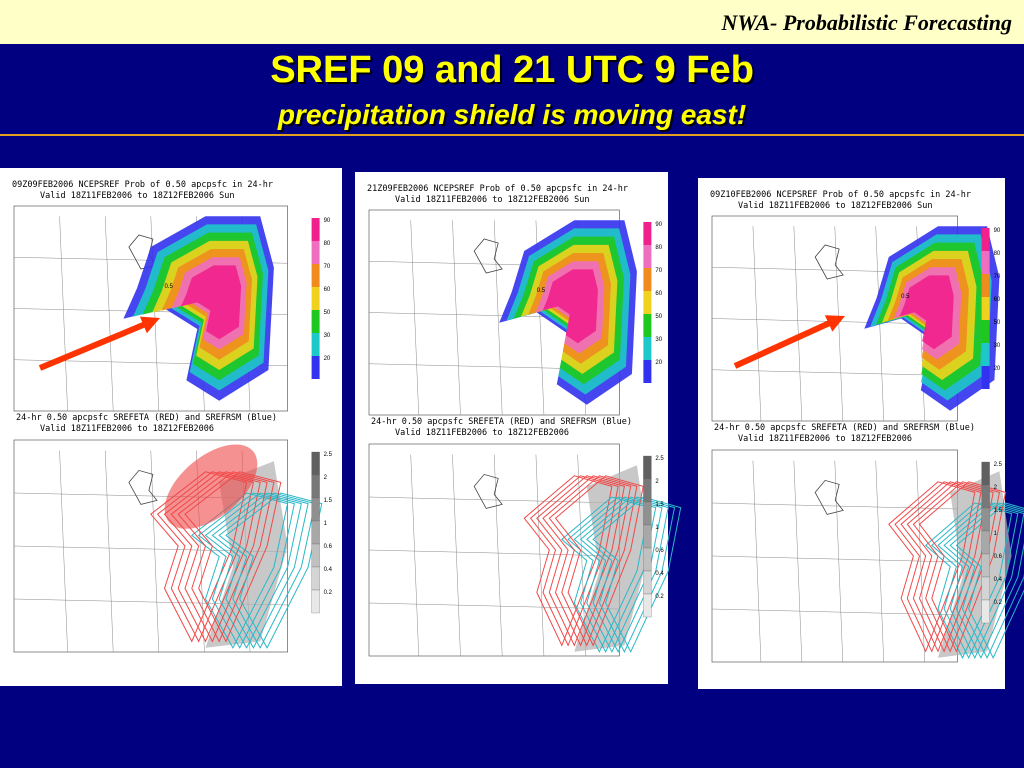 The width and height of the screenshot is (1024, 768). I want to click on spread-area, so click(975, 564).